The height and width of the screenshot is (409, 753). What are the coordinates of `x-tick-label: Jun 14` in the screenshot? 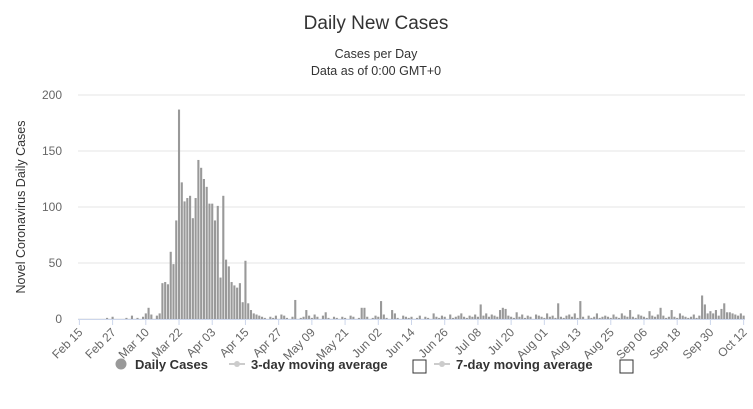 It's located at (400, 343).